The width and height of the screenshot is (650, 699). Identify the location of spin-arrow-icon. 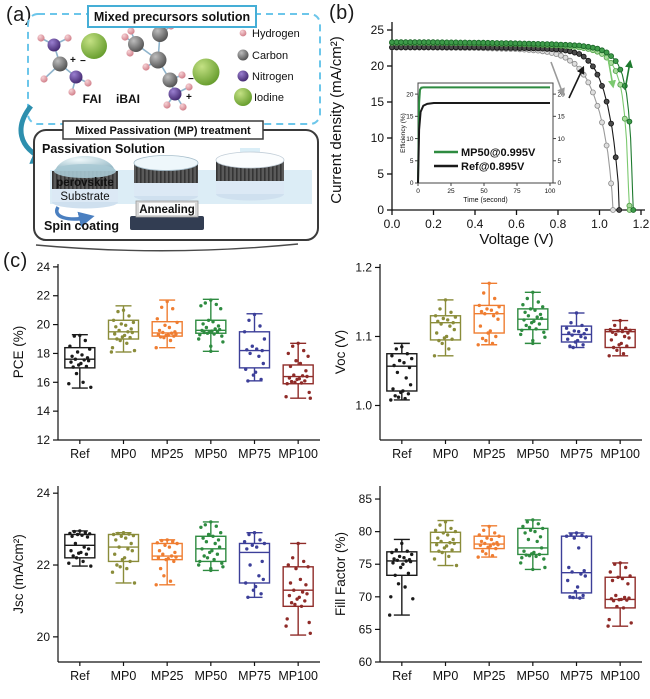
(75, 217).